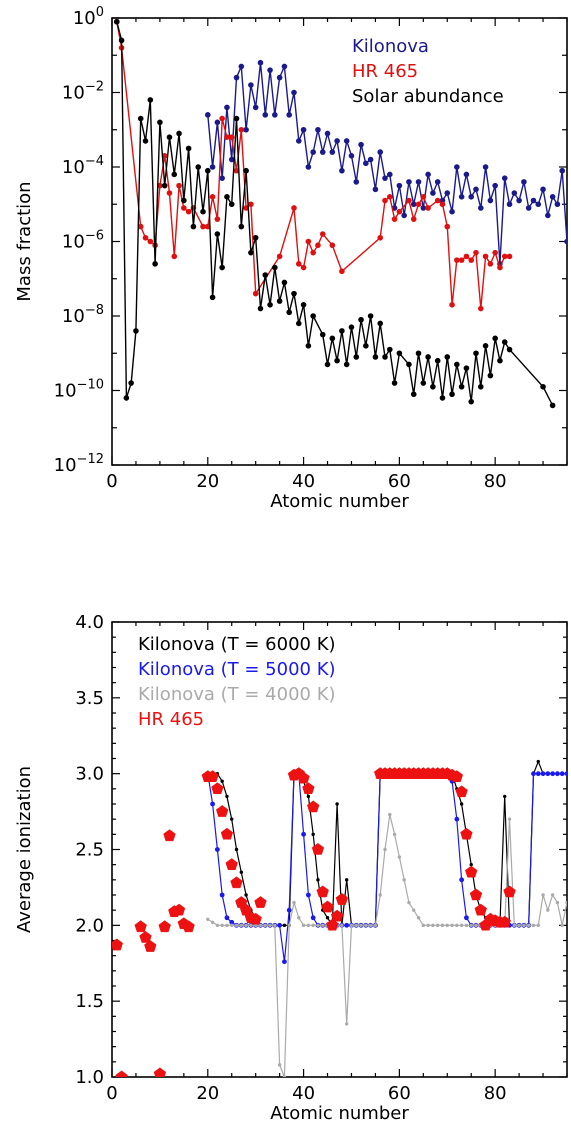 Image resolution: width=571 pixels, height=1132 pixels. I want to click on bottom-x-tick-label: 60, so click(399, 1093).